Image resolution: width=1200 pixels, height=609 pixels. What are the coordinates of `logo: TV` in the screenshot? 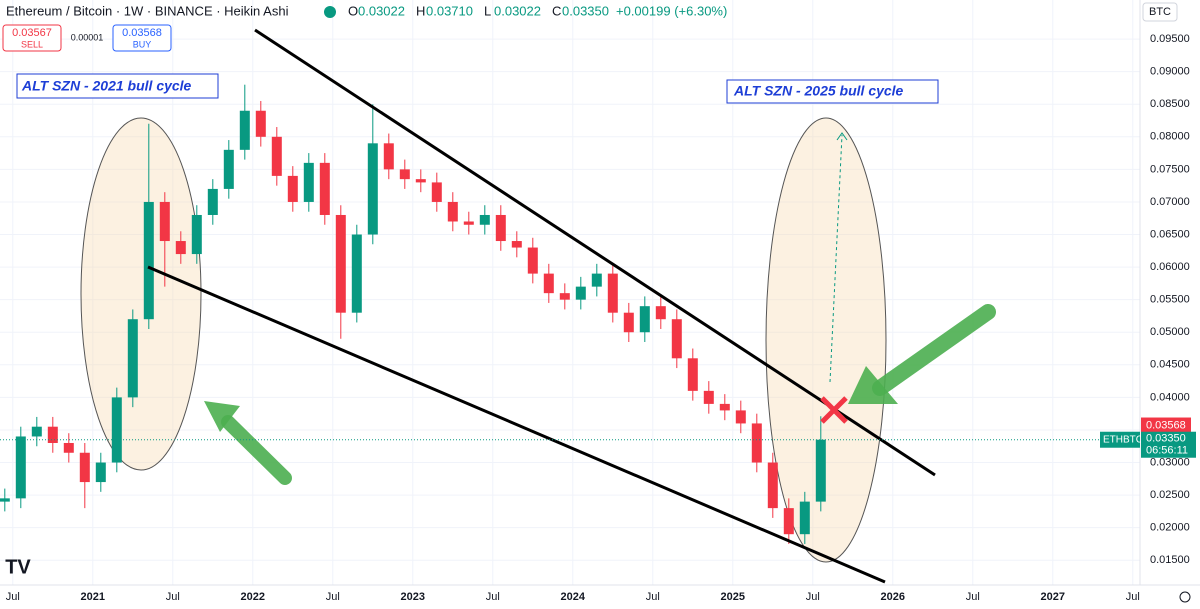 It's located at (18, 567).